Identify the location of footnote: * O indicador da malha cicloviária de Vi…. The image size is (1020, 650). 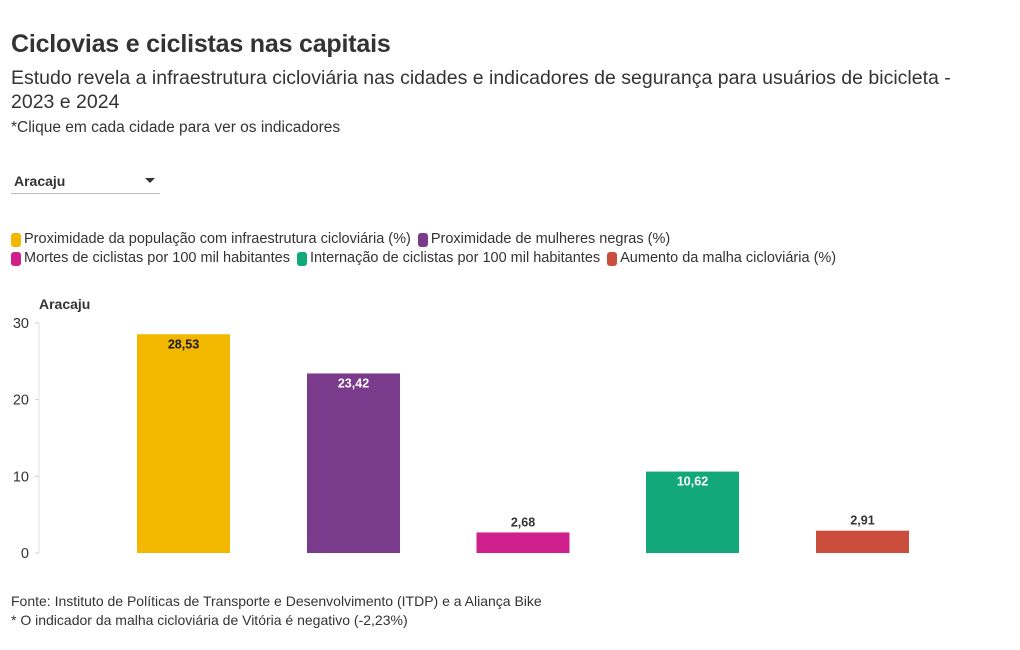
(209, 620).